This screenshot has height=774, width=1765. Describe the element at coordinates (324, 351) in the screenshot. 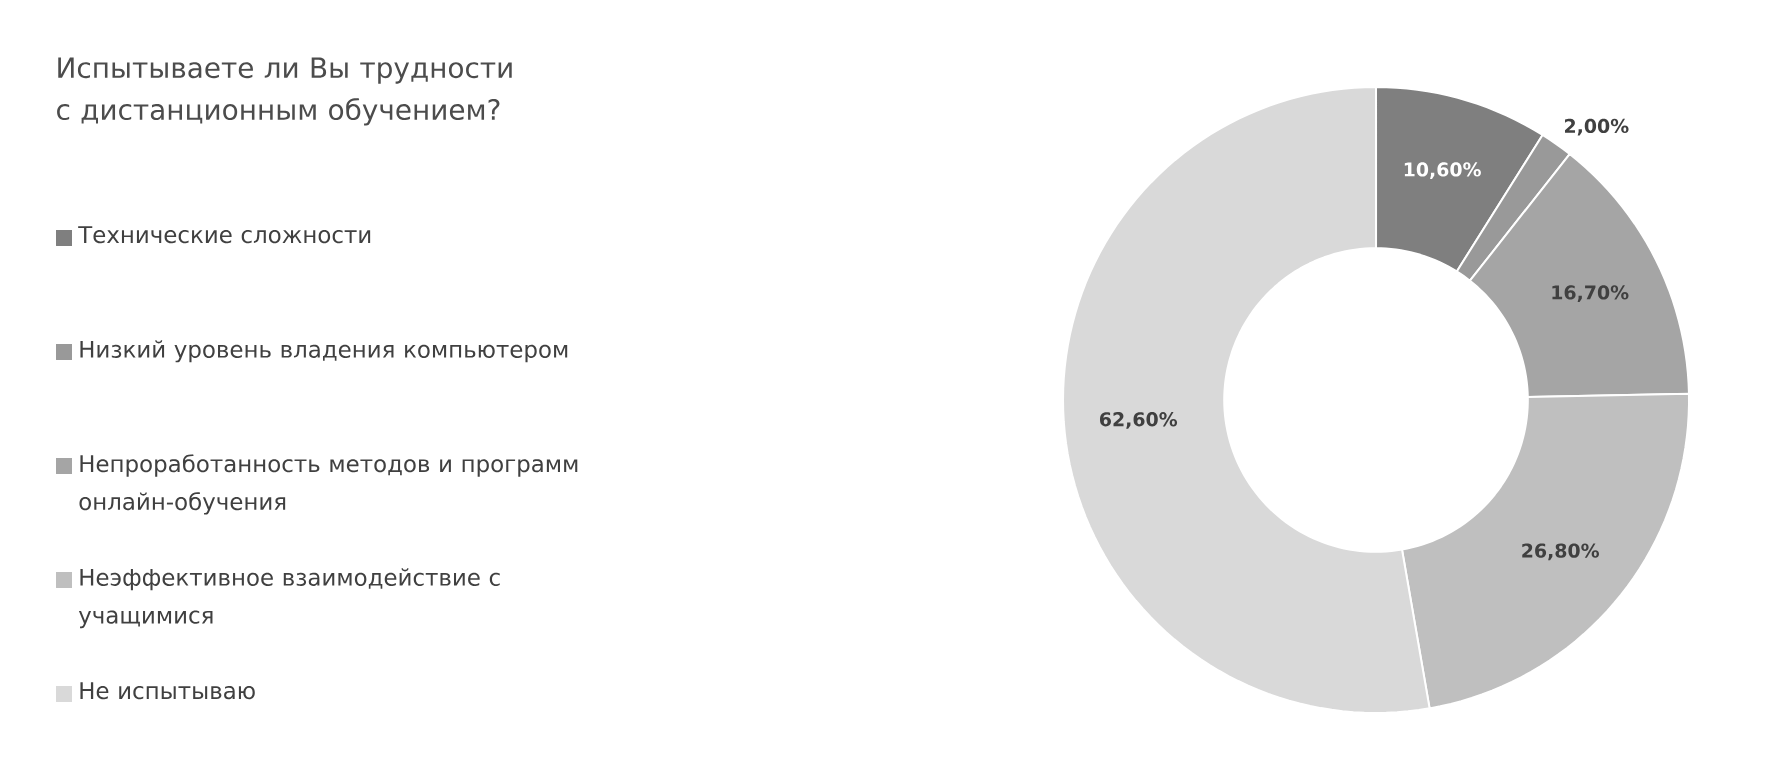

I see `legend-label: Низкий уровень владения компьютером` at that location.